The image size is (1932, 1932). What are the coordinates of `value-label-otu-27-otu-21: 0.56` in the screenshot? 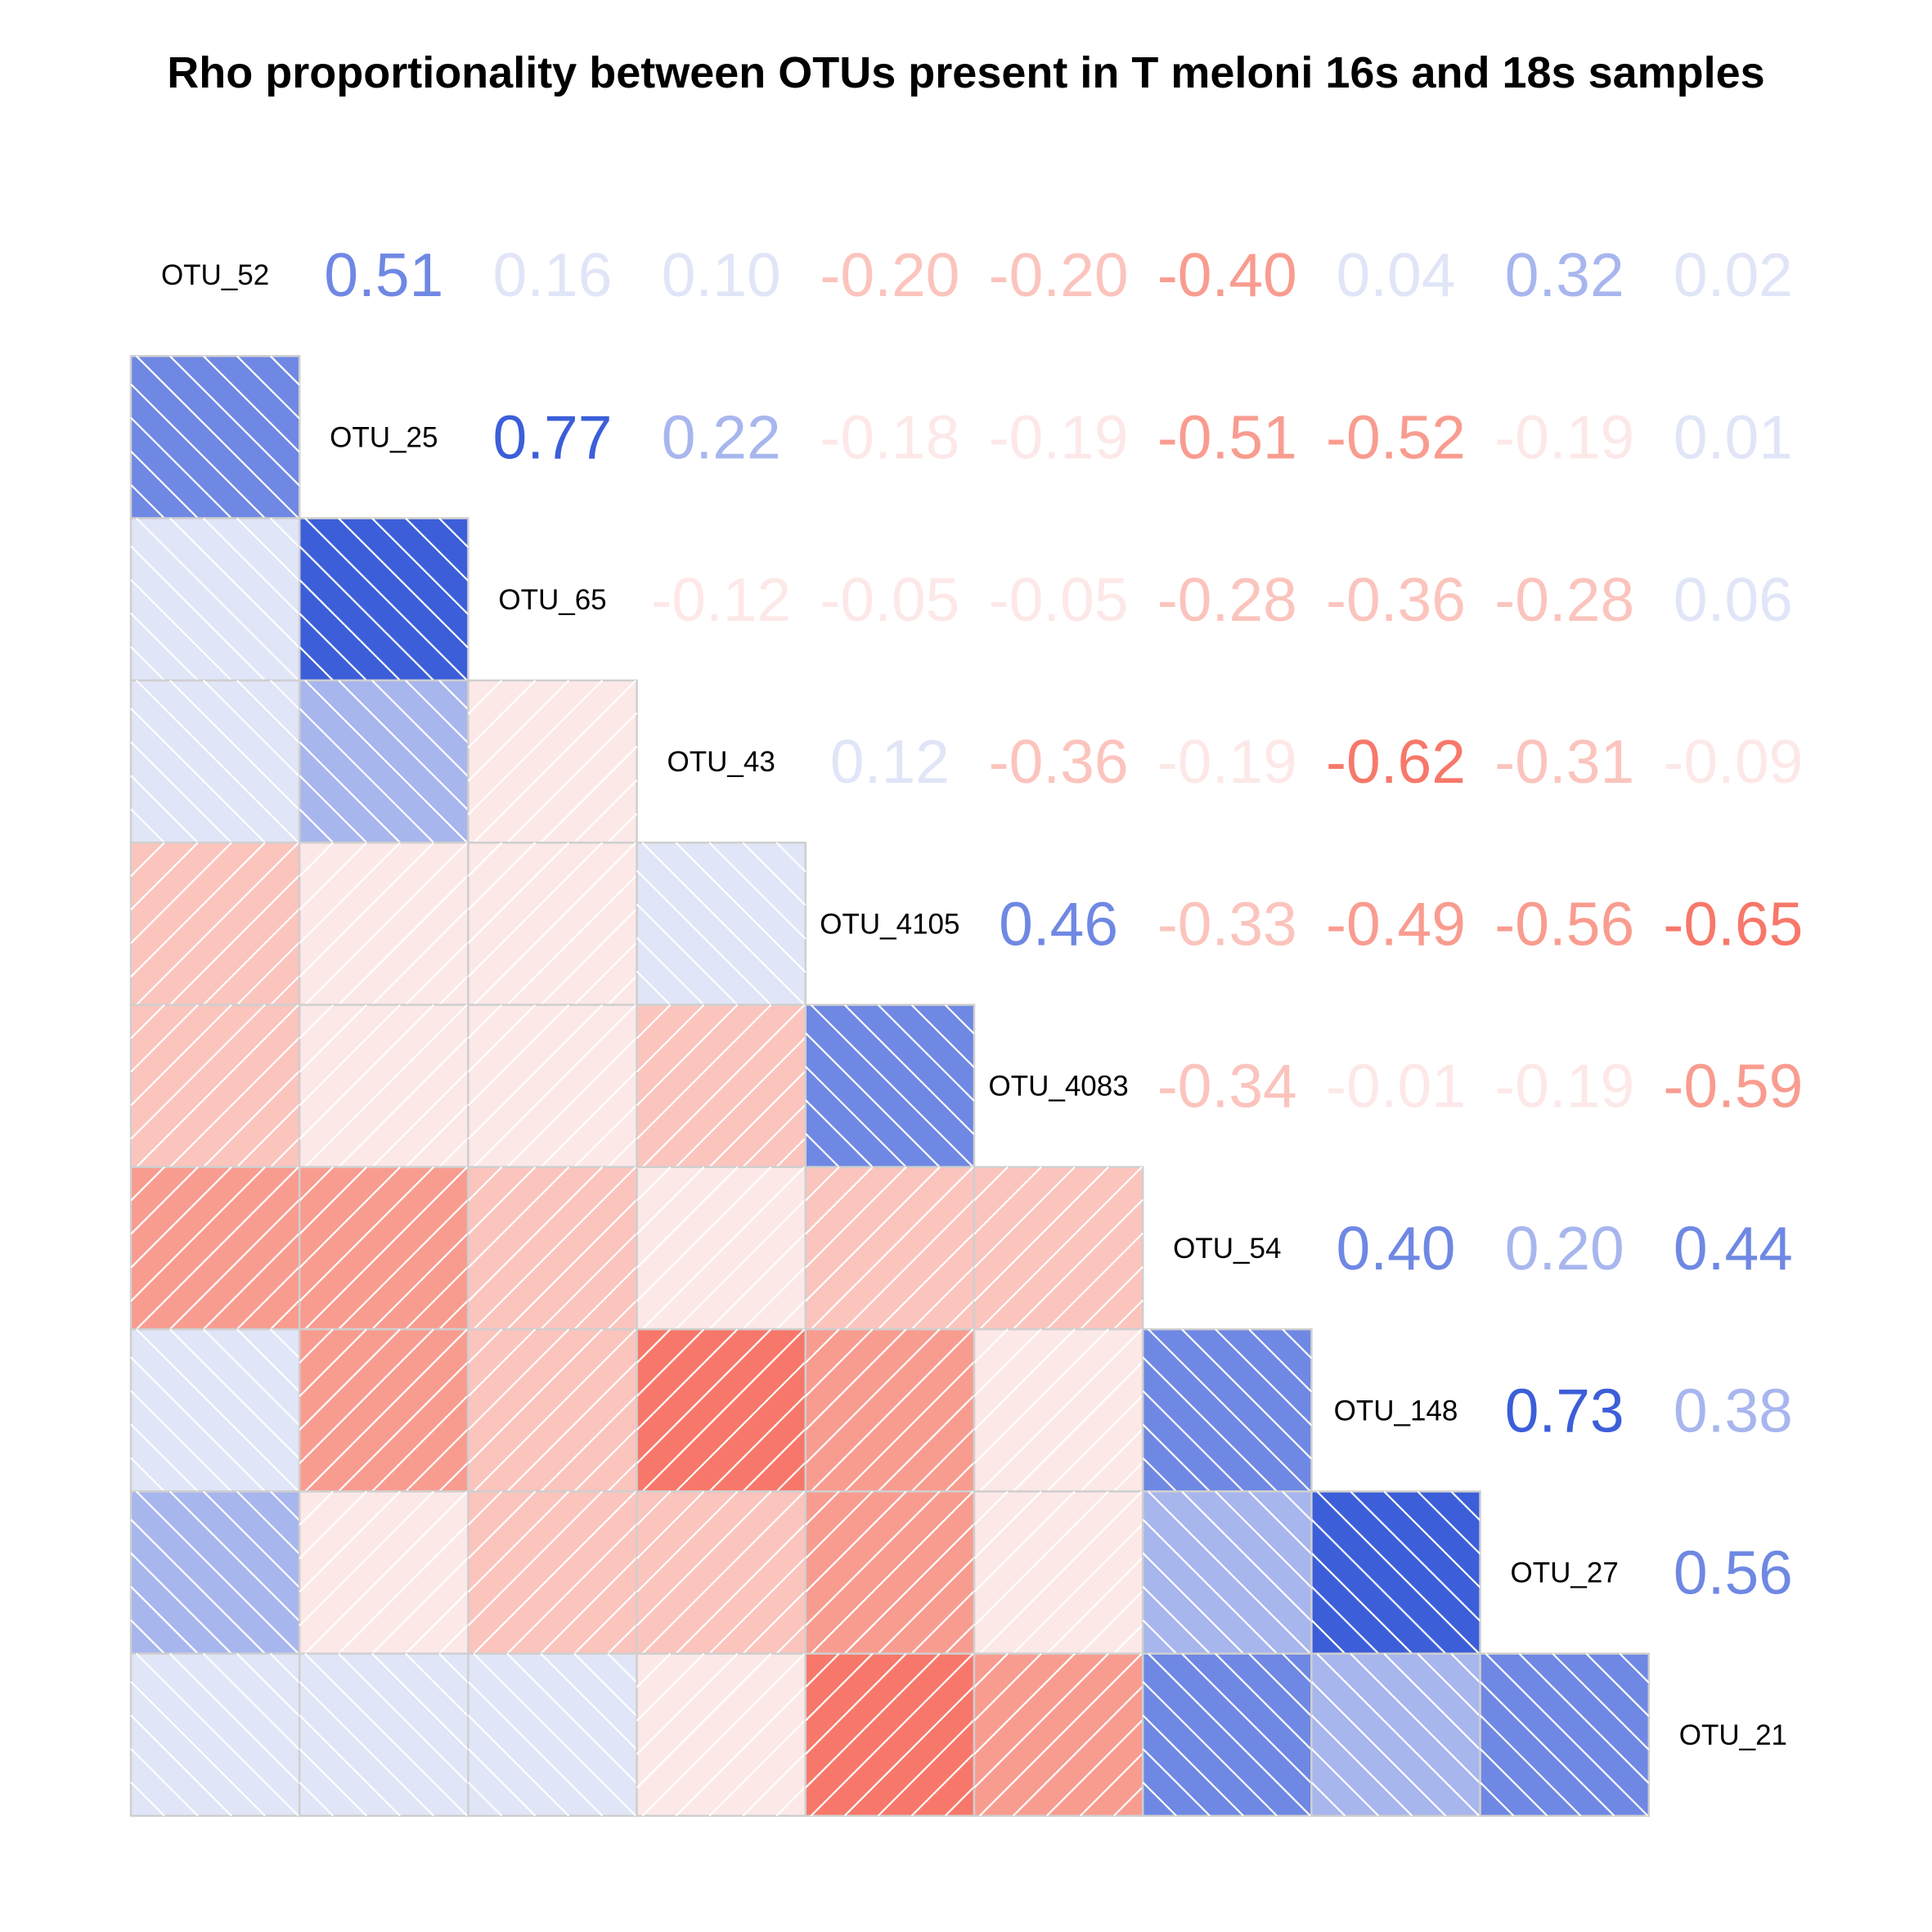 It's located at (1734, 1573).